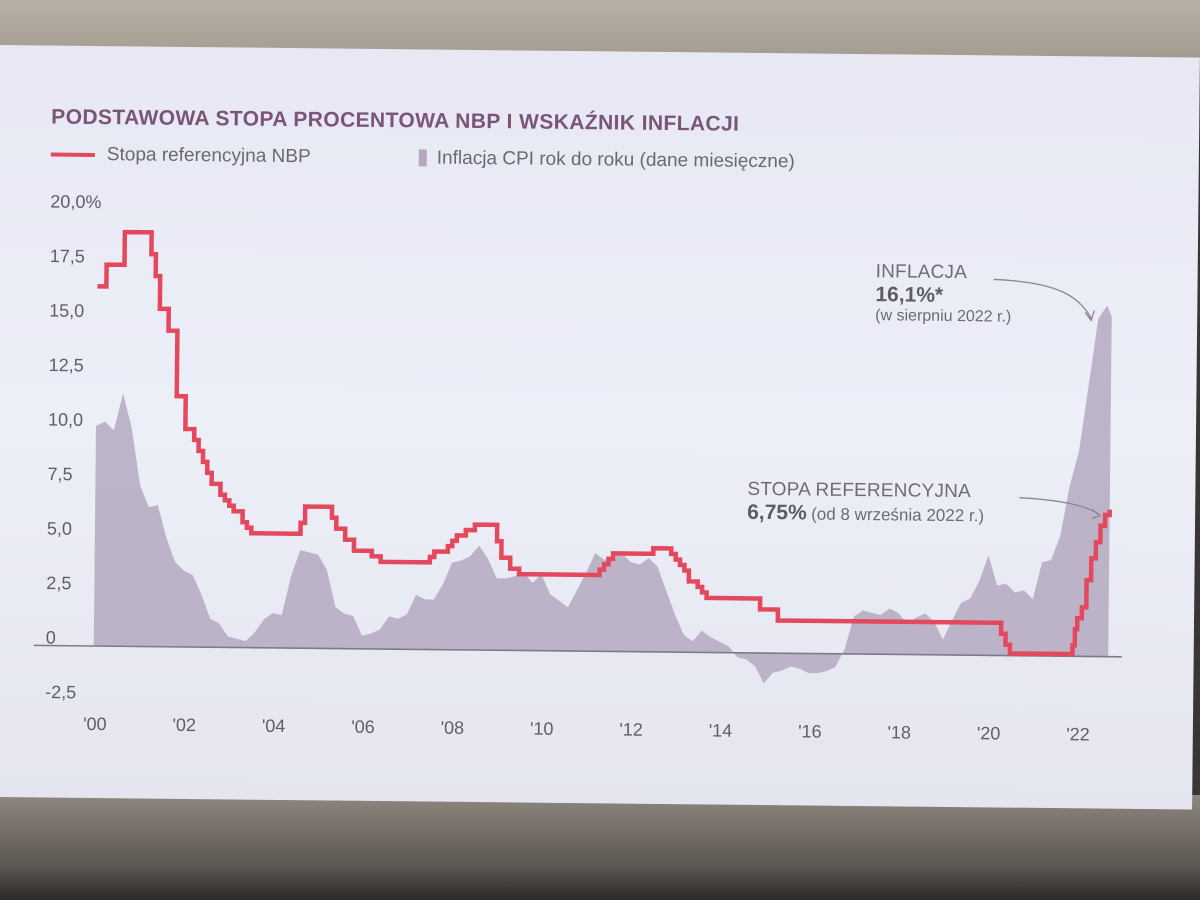  Describe the element at coordinates (58, 583) in the screenshot. I see `y-tick-label: 2,5` at that location.